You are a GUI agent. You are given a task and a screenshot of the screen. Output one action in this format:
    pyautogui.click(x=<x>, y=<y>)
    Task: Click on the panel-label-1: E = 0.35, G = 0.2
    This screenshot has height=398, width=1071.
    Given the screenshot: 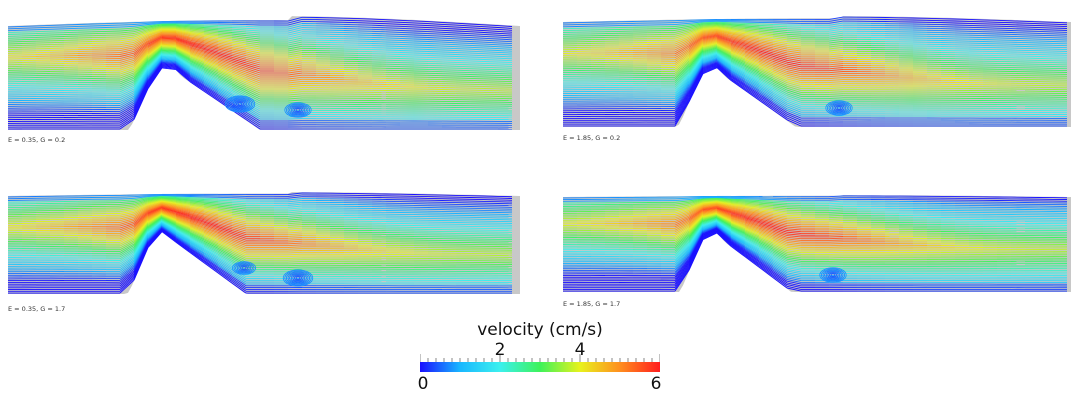 What is the action you would take?
    pyautogui.click(x=37, y=140)
    